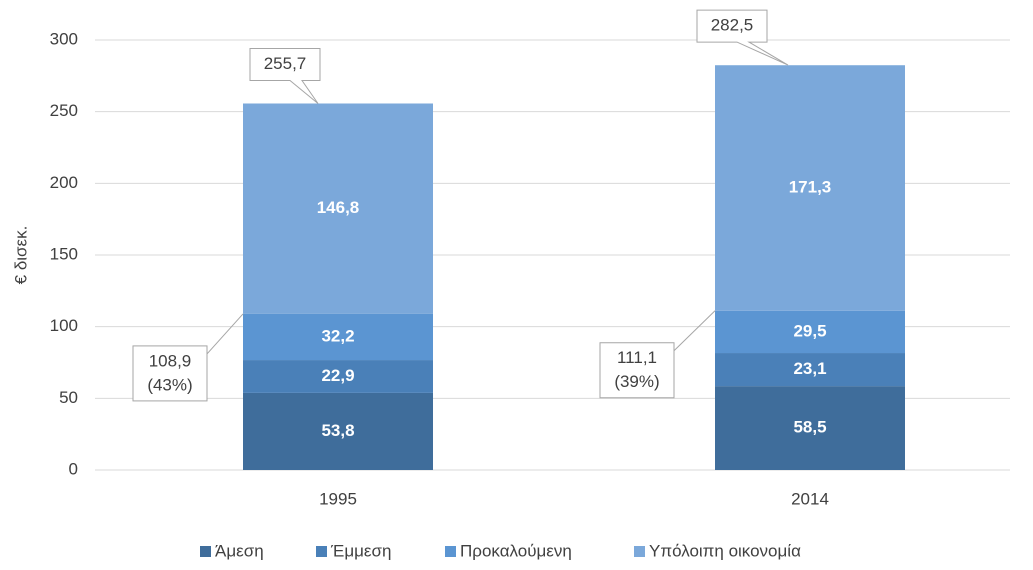 The width and height of the screenshot is (1033, 570). What do you see at coordinates (64, 325) in the screenshot?
I see `y-tick-label: 100` at bounding box center [64, 325].